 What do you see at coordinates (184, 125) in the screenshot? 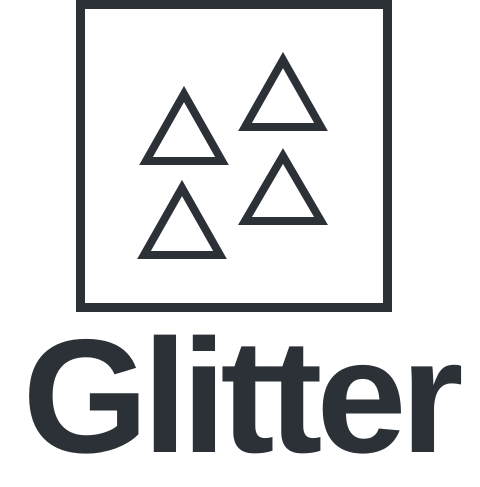
I see `triangle-top-left` at bounding box center [184, 125].